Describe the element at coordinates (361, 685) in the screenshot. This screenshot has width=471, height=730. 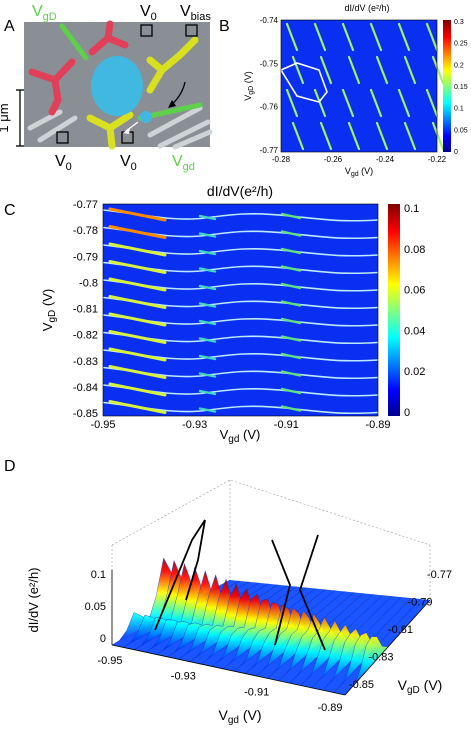
I see `panel-d-ytick: -0.85` at that location.